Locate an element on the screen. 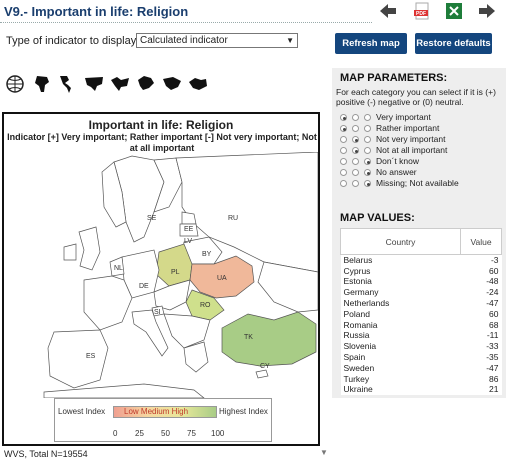 This screenshot has height=471, width=512. table-row: Netherlands -47 is located at coordinates (421, 303).